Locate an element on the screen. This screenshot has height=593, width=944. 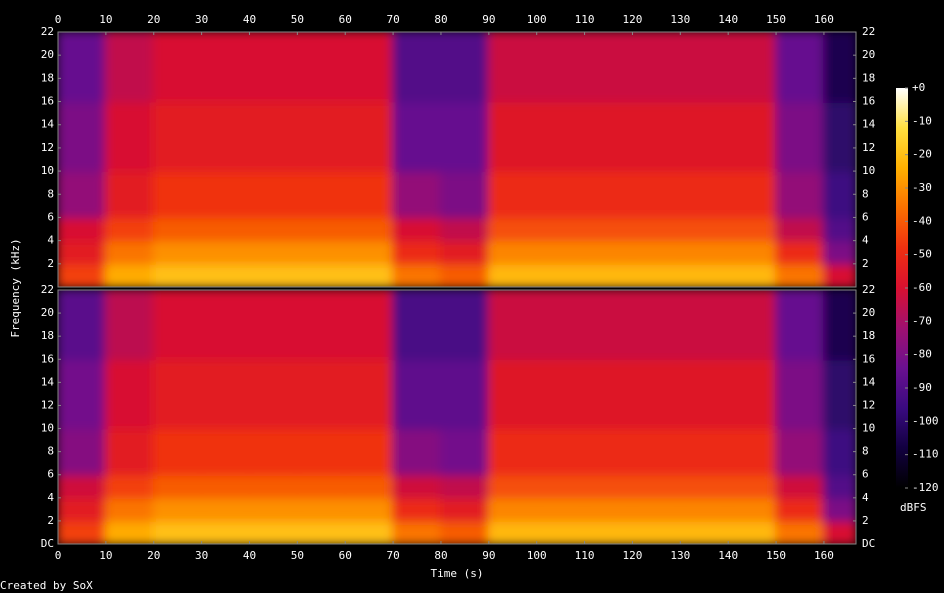
x-tick-label: 80 is located at coordinates (440, 555).